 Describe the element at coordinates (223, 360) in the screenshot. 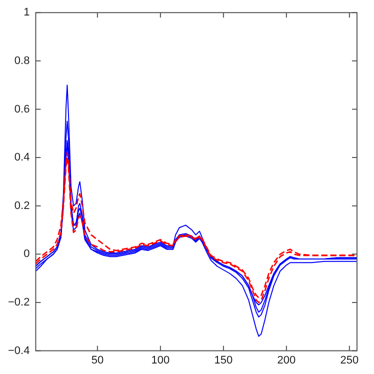

I see `x-tick-label: 150` at that location.